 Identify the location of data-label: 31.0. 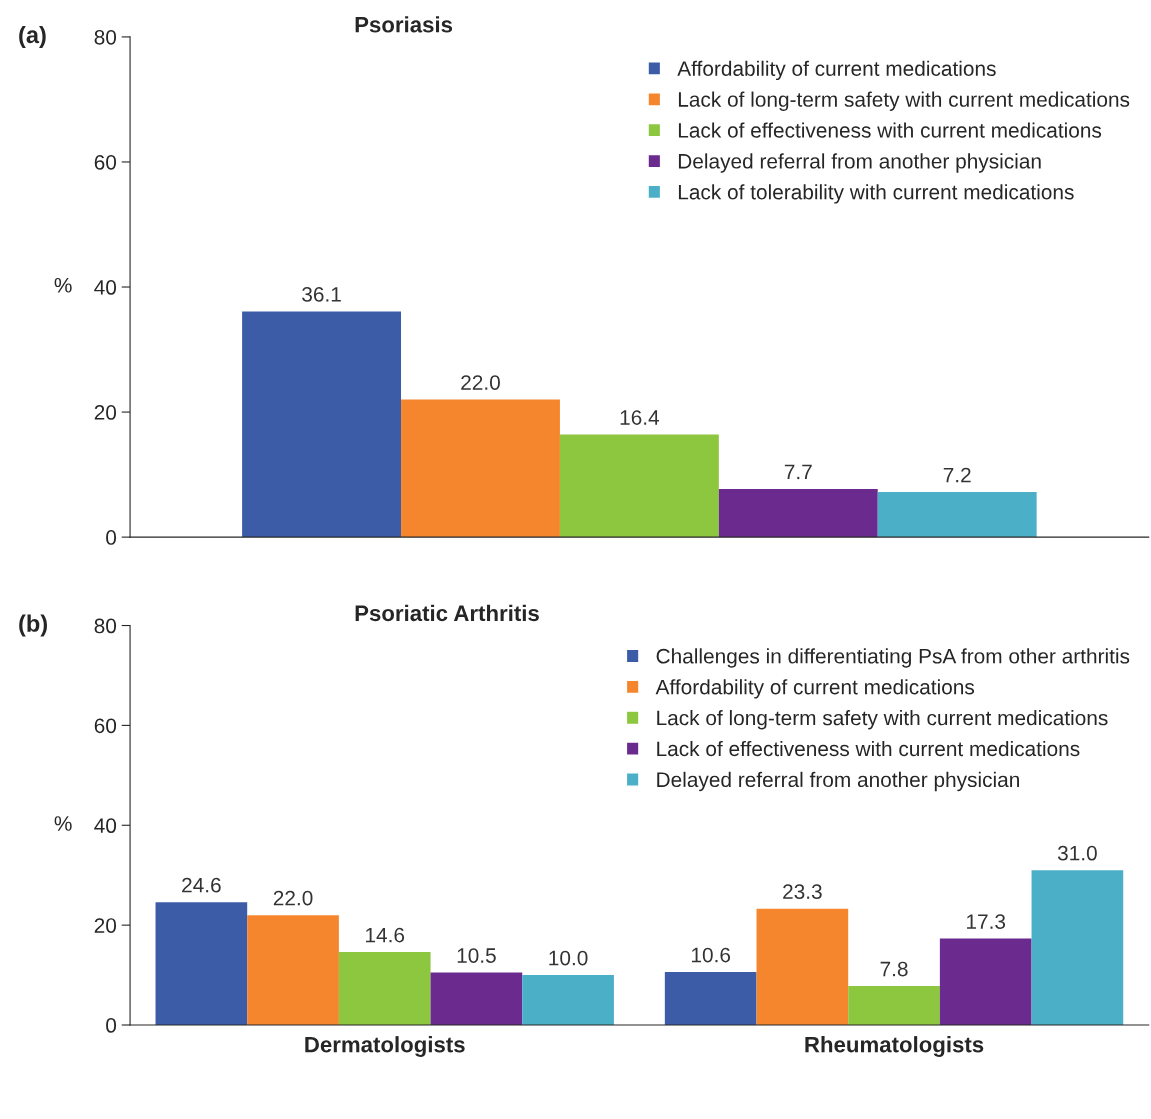
(1077, 853).